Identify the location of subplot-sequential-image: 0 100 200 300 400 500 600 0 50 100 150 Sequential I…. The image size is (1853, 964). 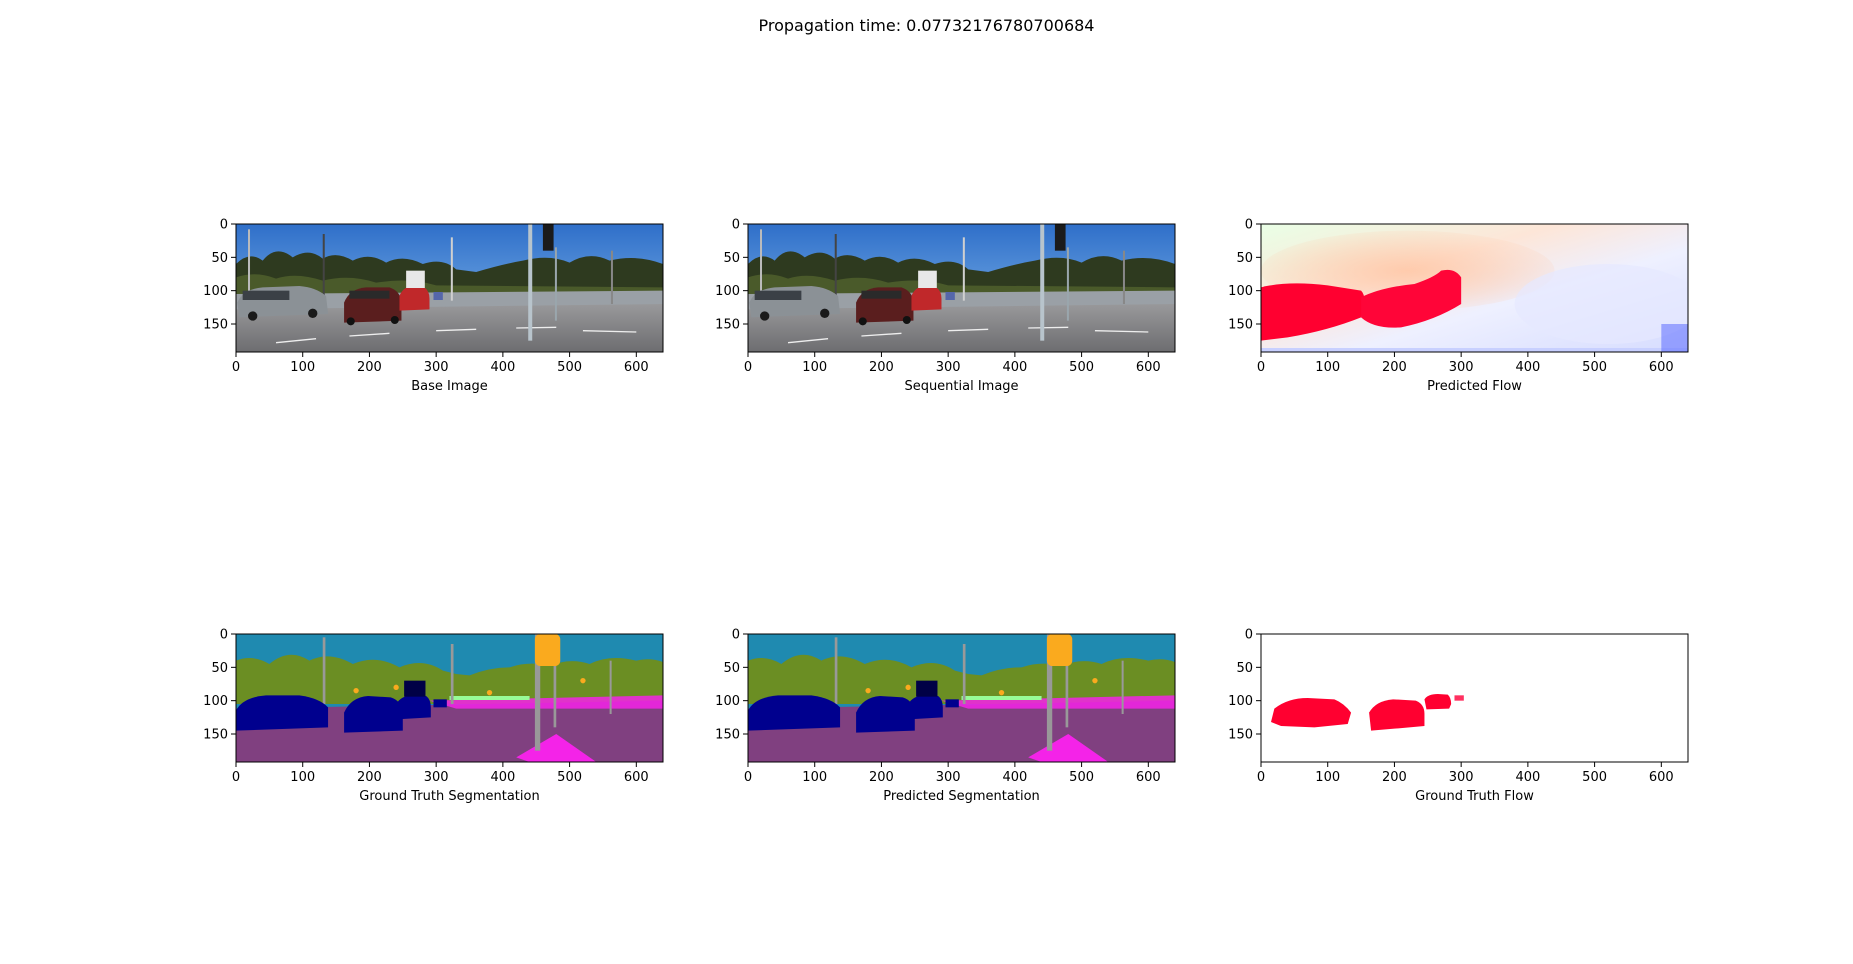
(945, 306).